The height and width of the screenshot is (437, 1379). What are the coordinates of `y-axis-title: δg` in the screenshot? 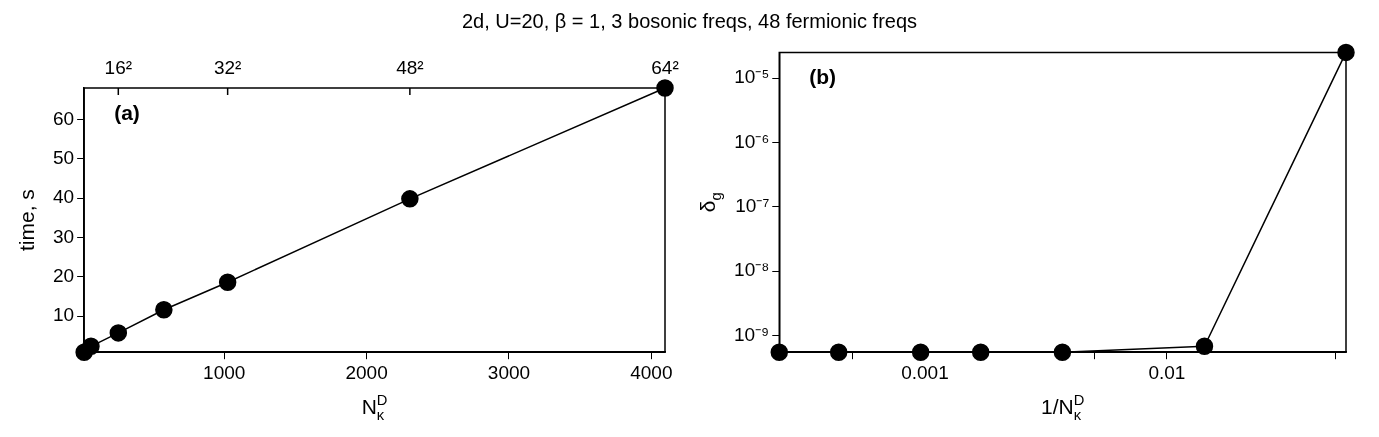 It's located at (710, 202).